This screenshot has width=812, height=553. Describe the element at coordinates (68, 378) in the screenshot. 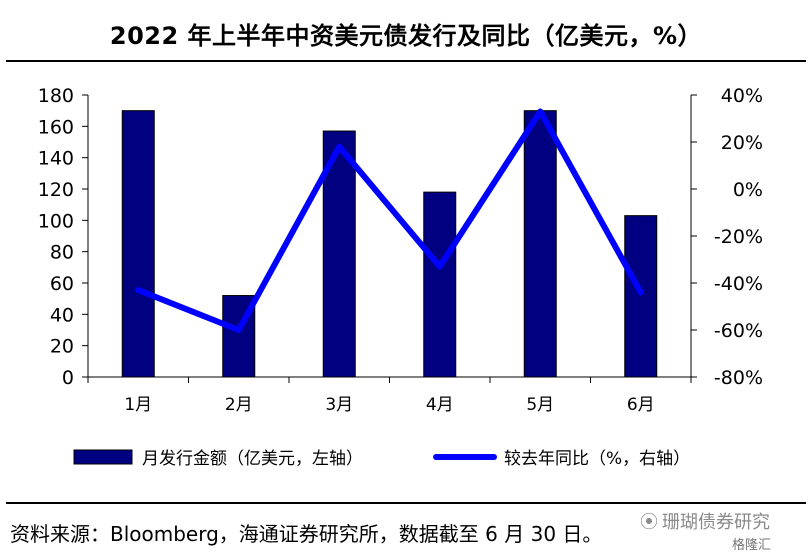

I see `y-left-tick-label: 0` at that location.